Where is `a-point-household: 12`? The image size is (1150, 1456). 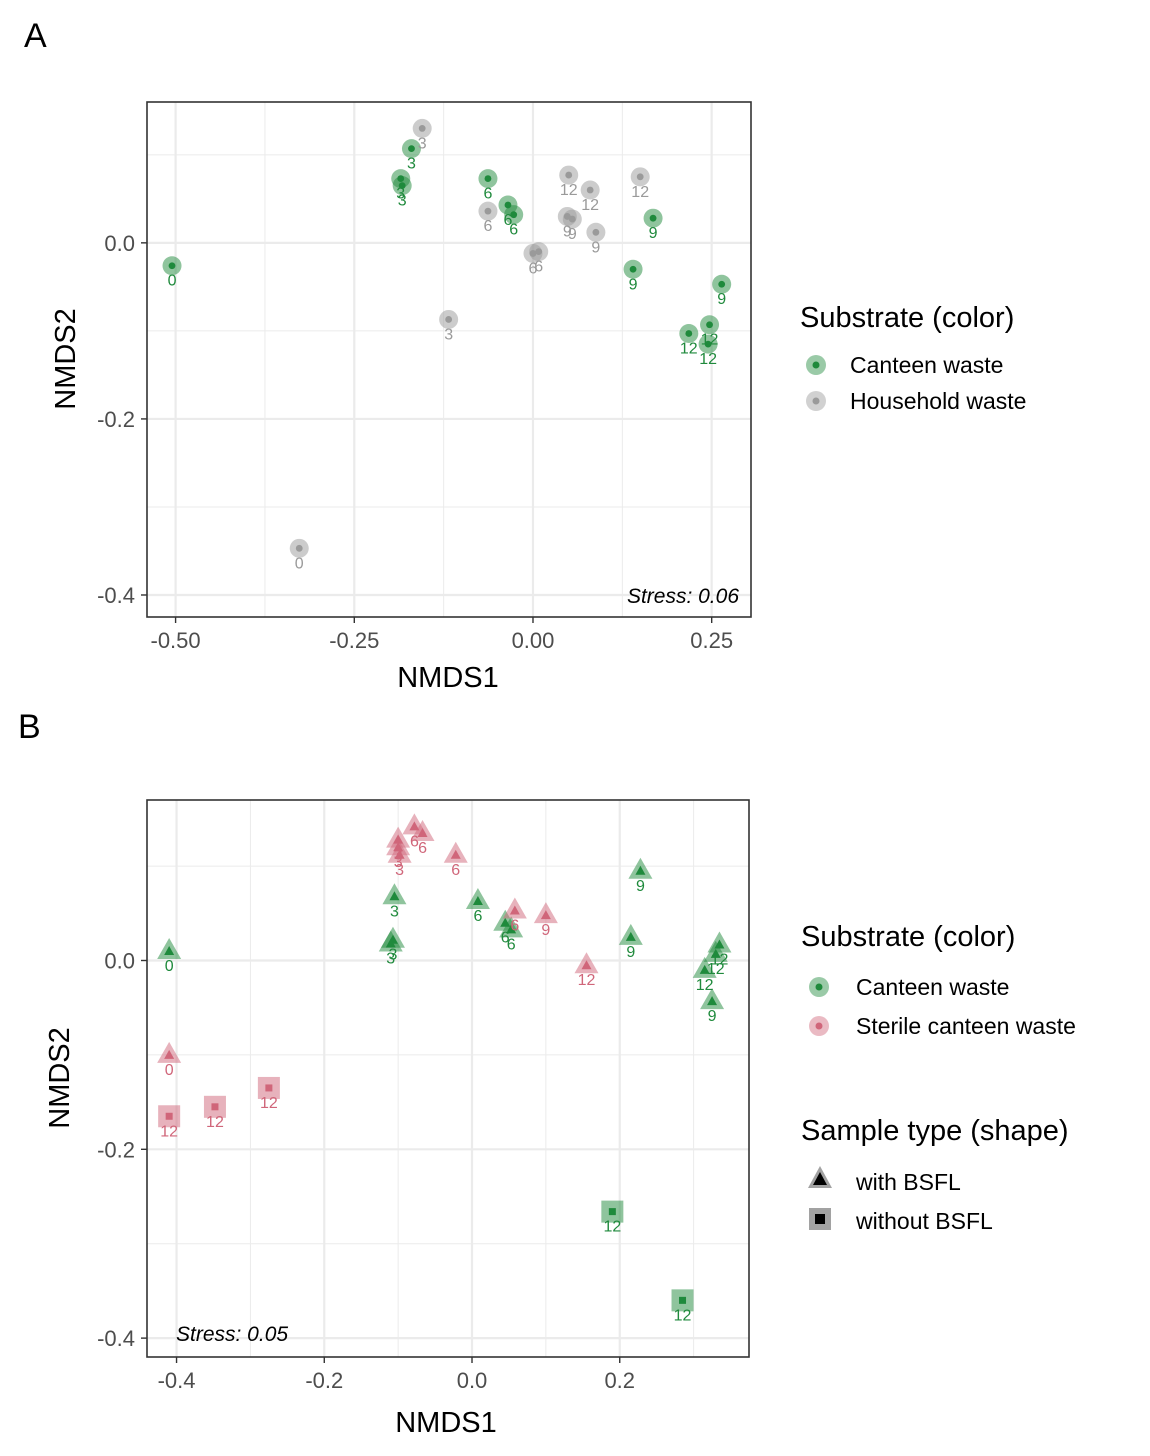 a-point-household: 12 is located at coordinates (590, 197).